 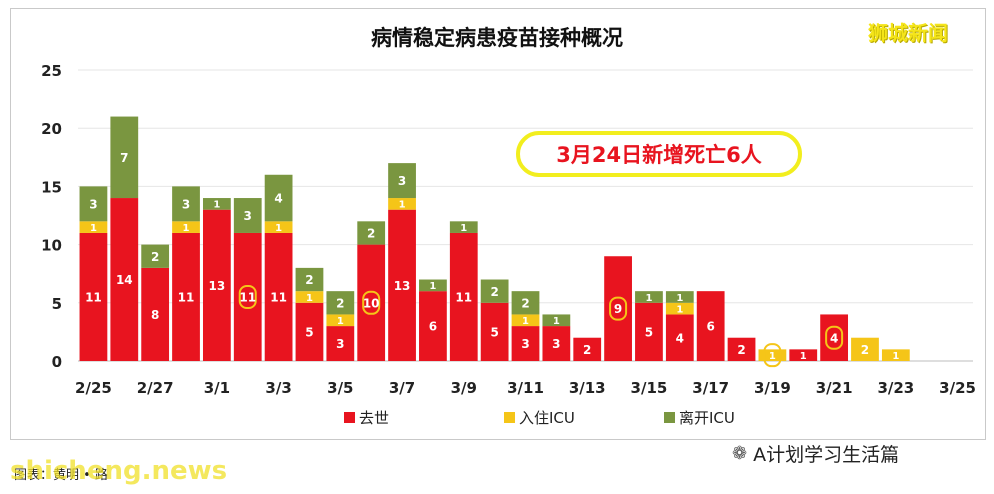 I want to click on y-tick-label: 5, so click(x=57, y=304).